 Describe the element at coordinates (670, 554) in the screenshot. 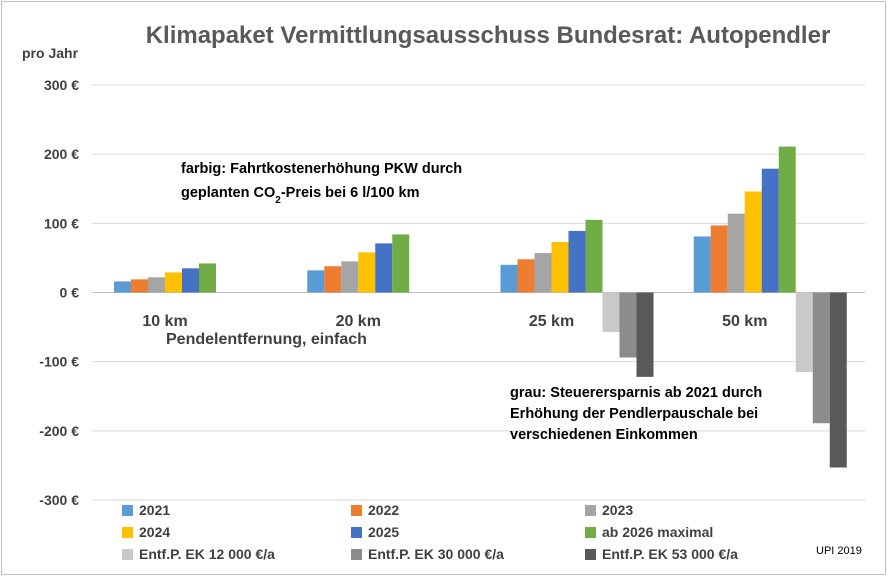

I see `legend-label: Entf.P. EK 53 000 €/a` at that location.